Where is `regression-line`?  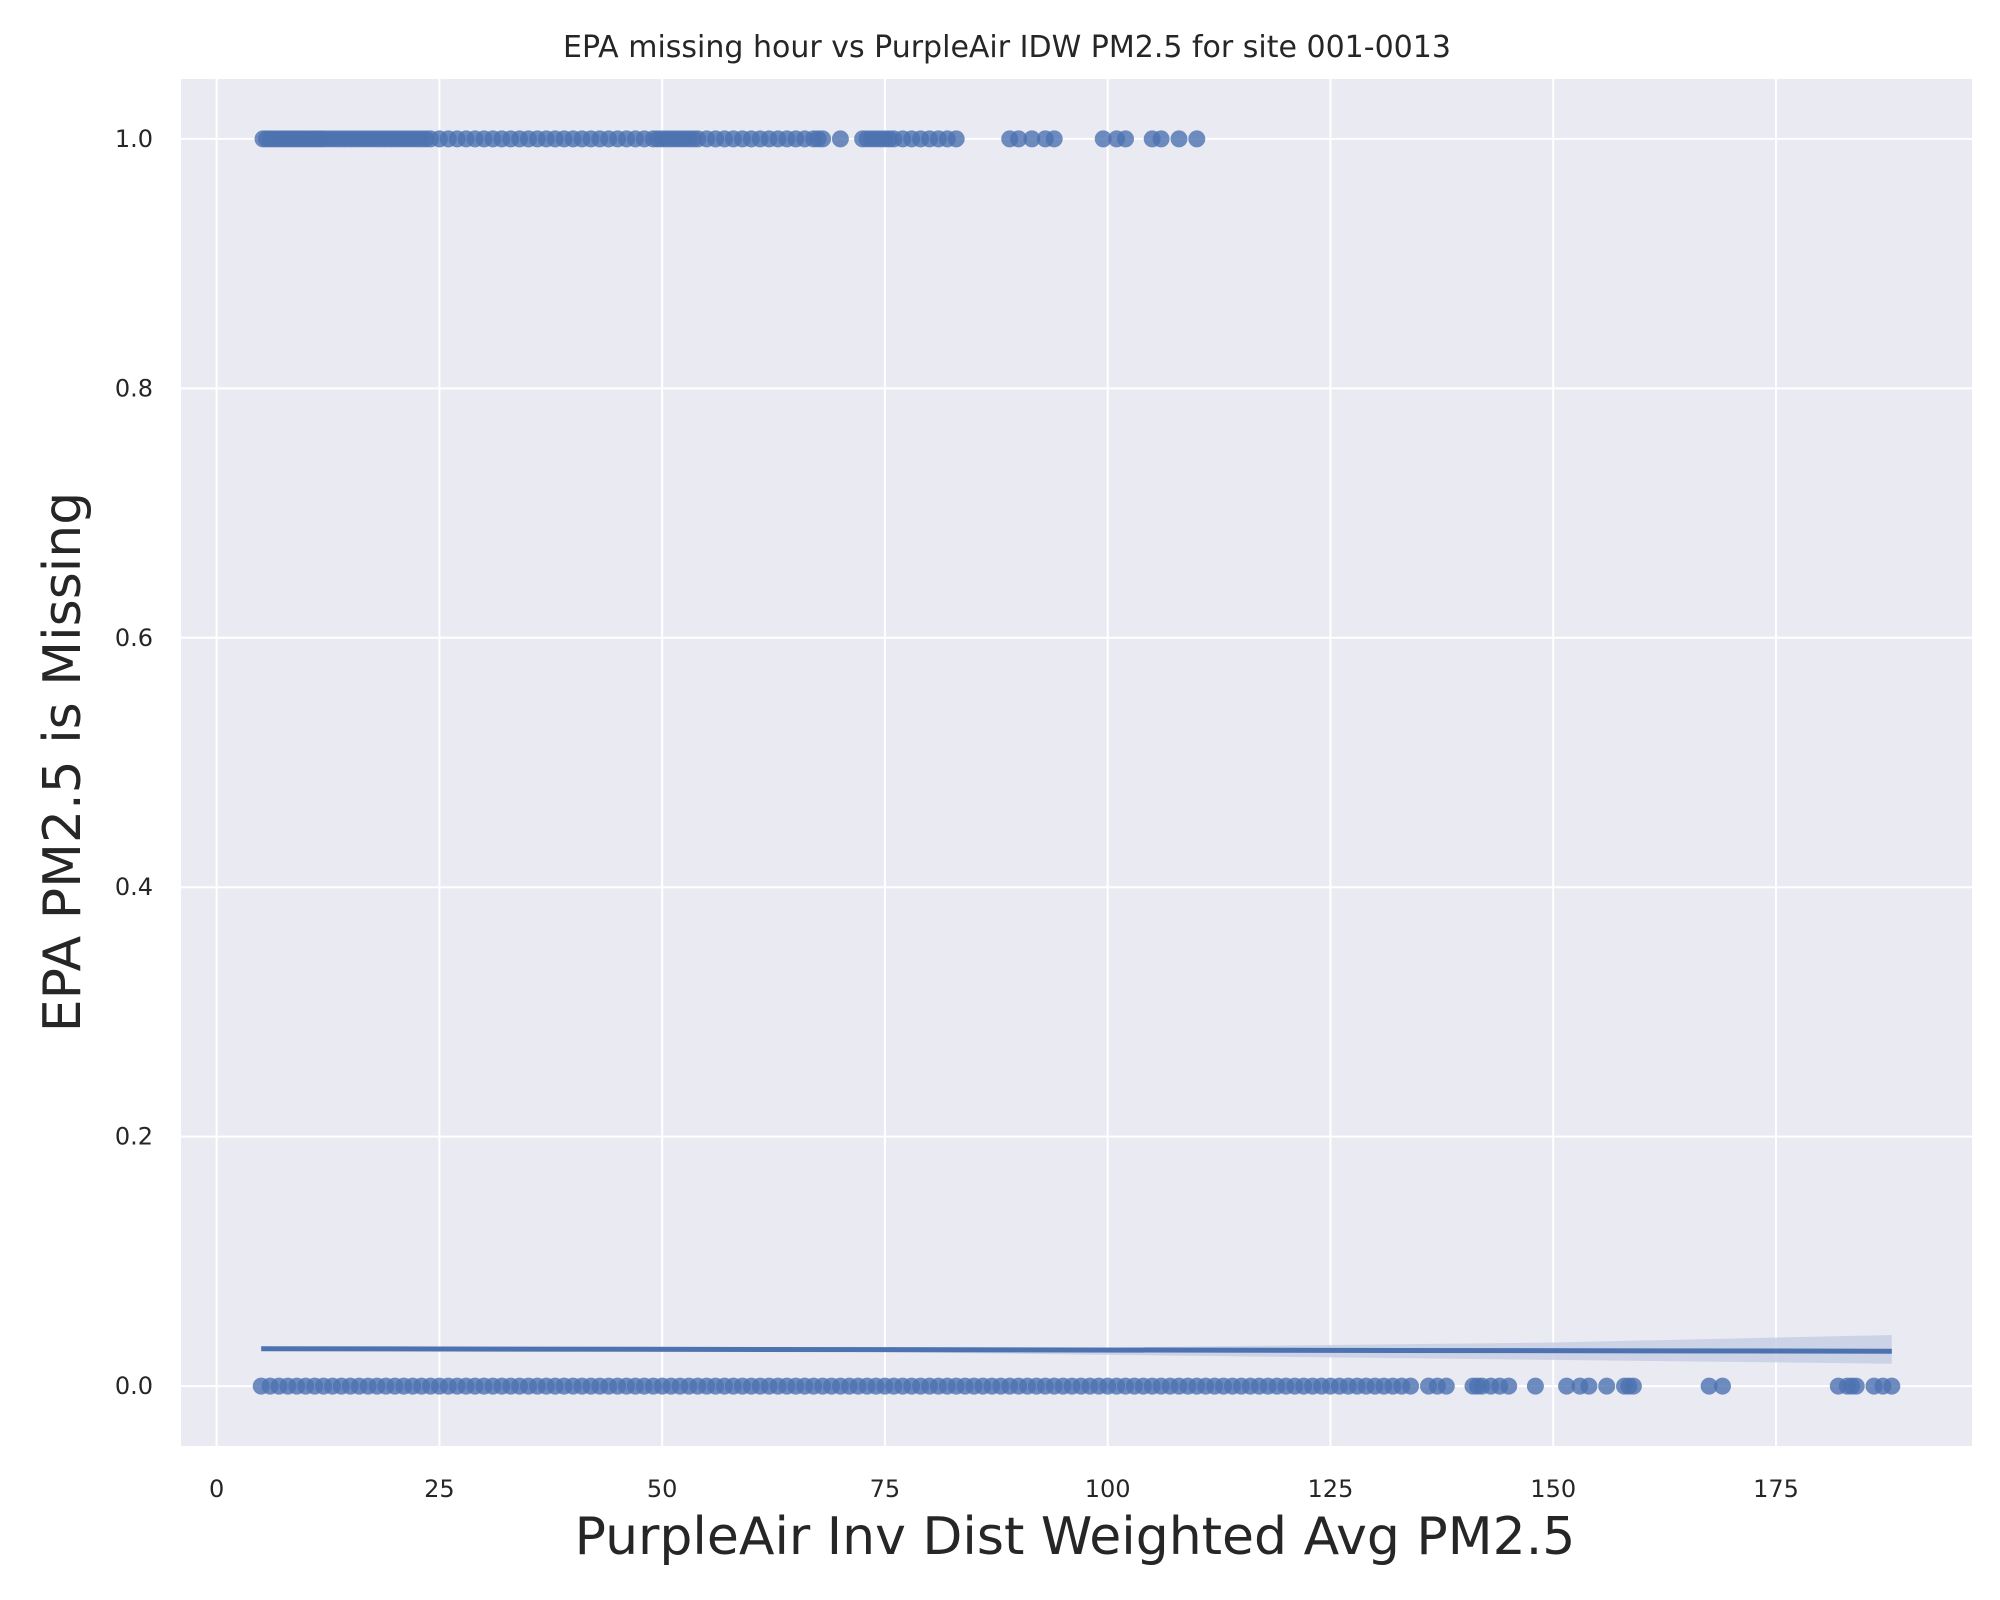
regression-line is located at coordinates (1076, 1350).